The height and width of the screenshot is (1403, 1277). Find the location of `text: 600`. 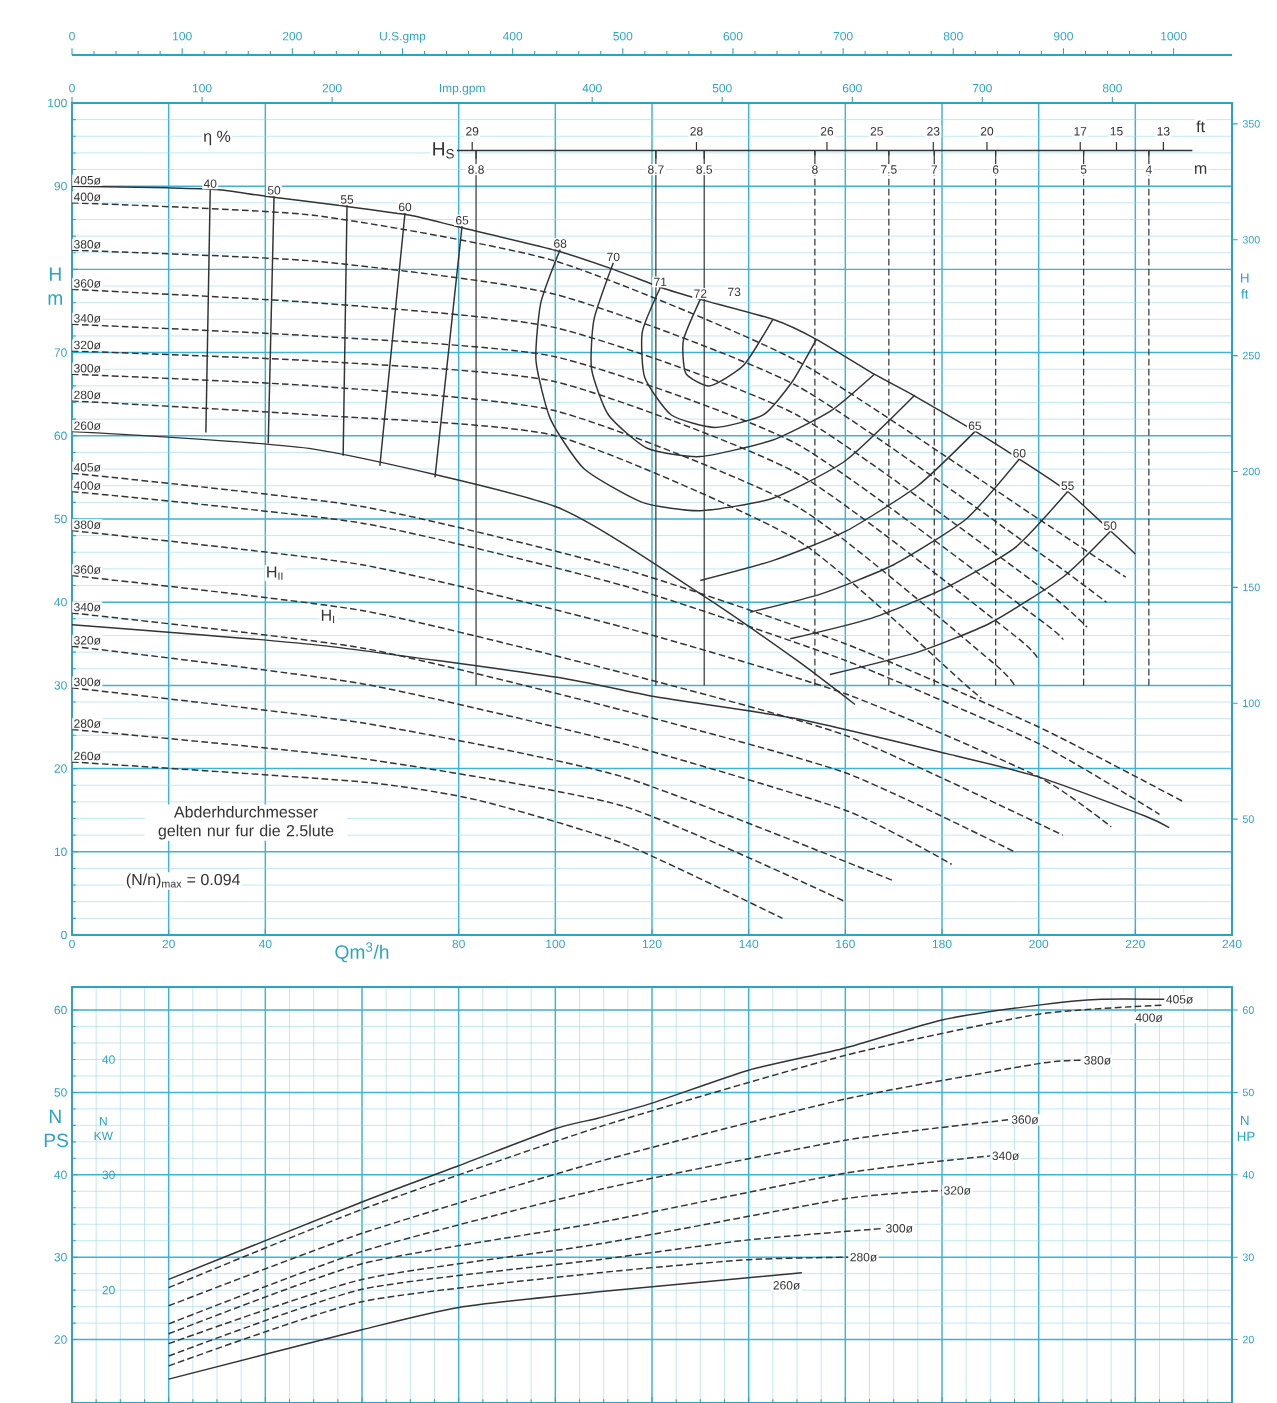

text: 600 is located at coordinates (733, 36).